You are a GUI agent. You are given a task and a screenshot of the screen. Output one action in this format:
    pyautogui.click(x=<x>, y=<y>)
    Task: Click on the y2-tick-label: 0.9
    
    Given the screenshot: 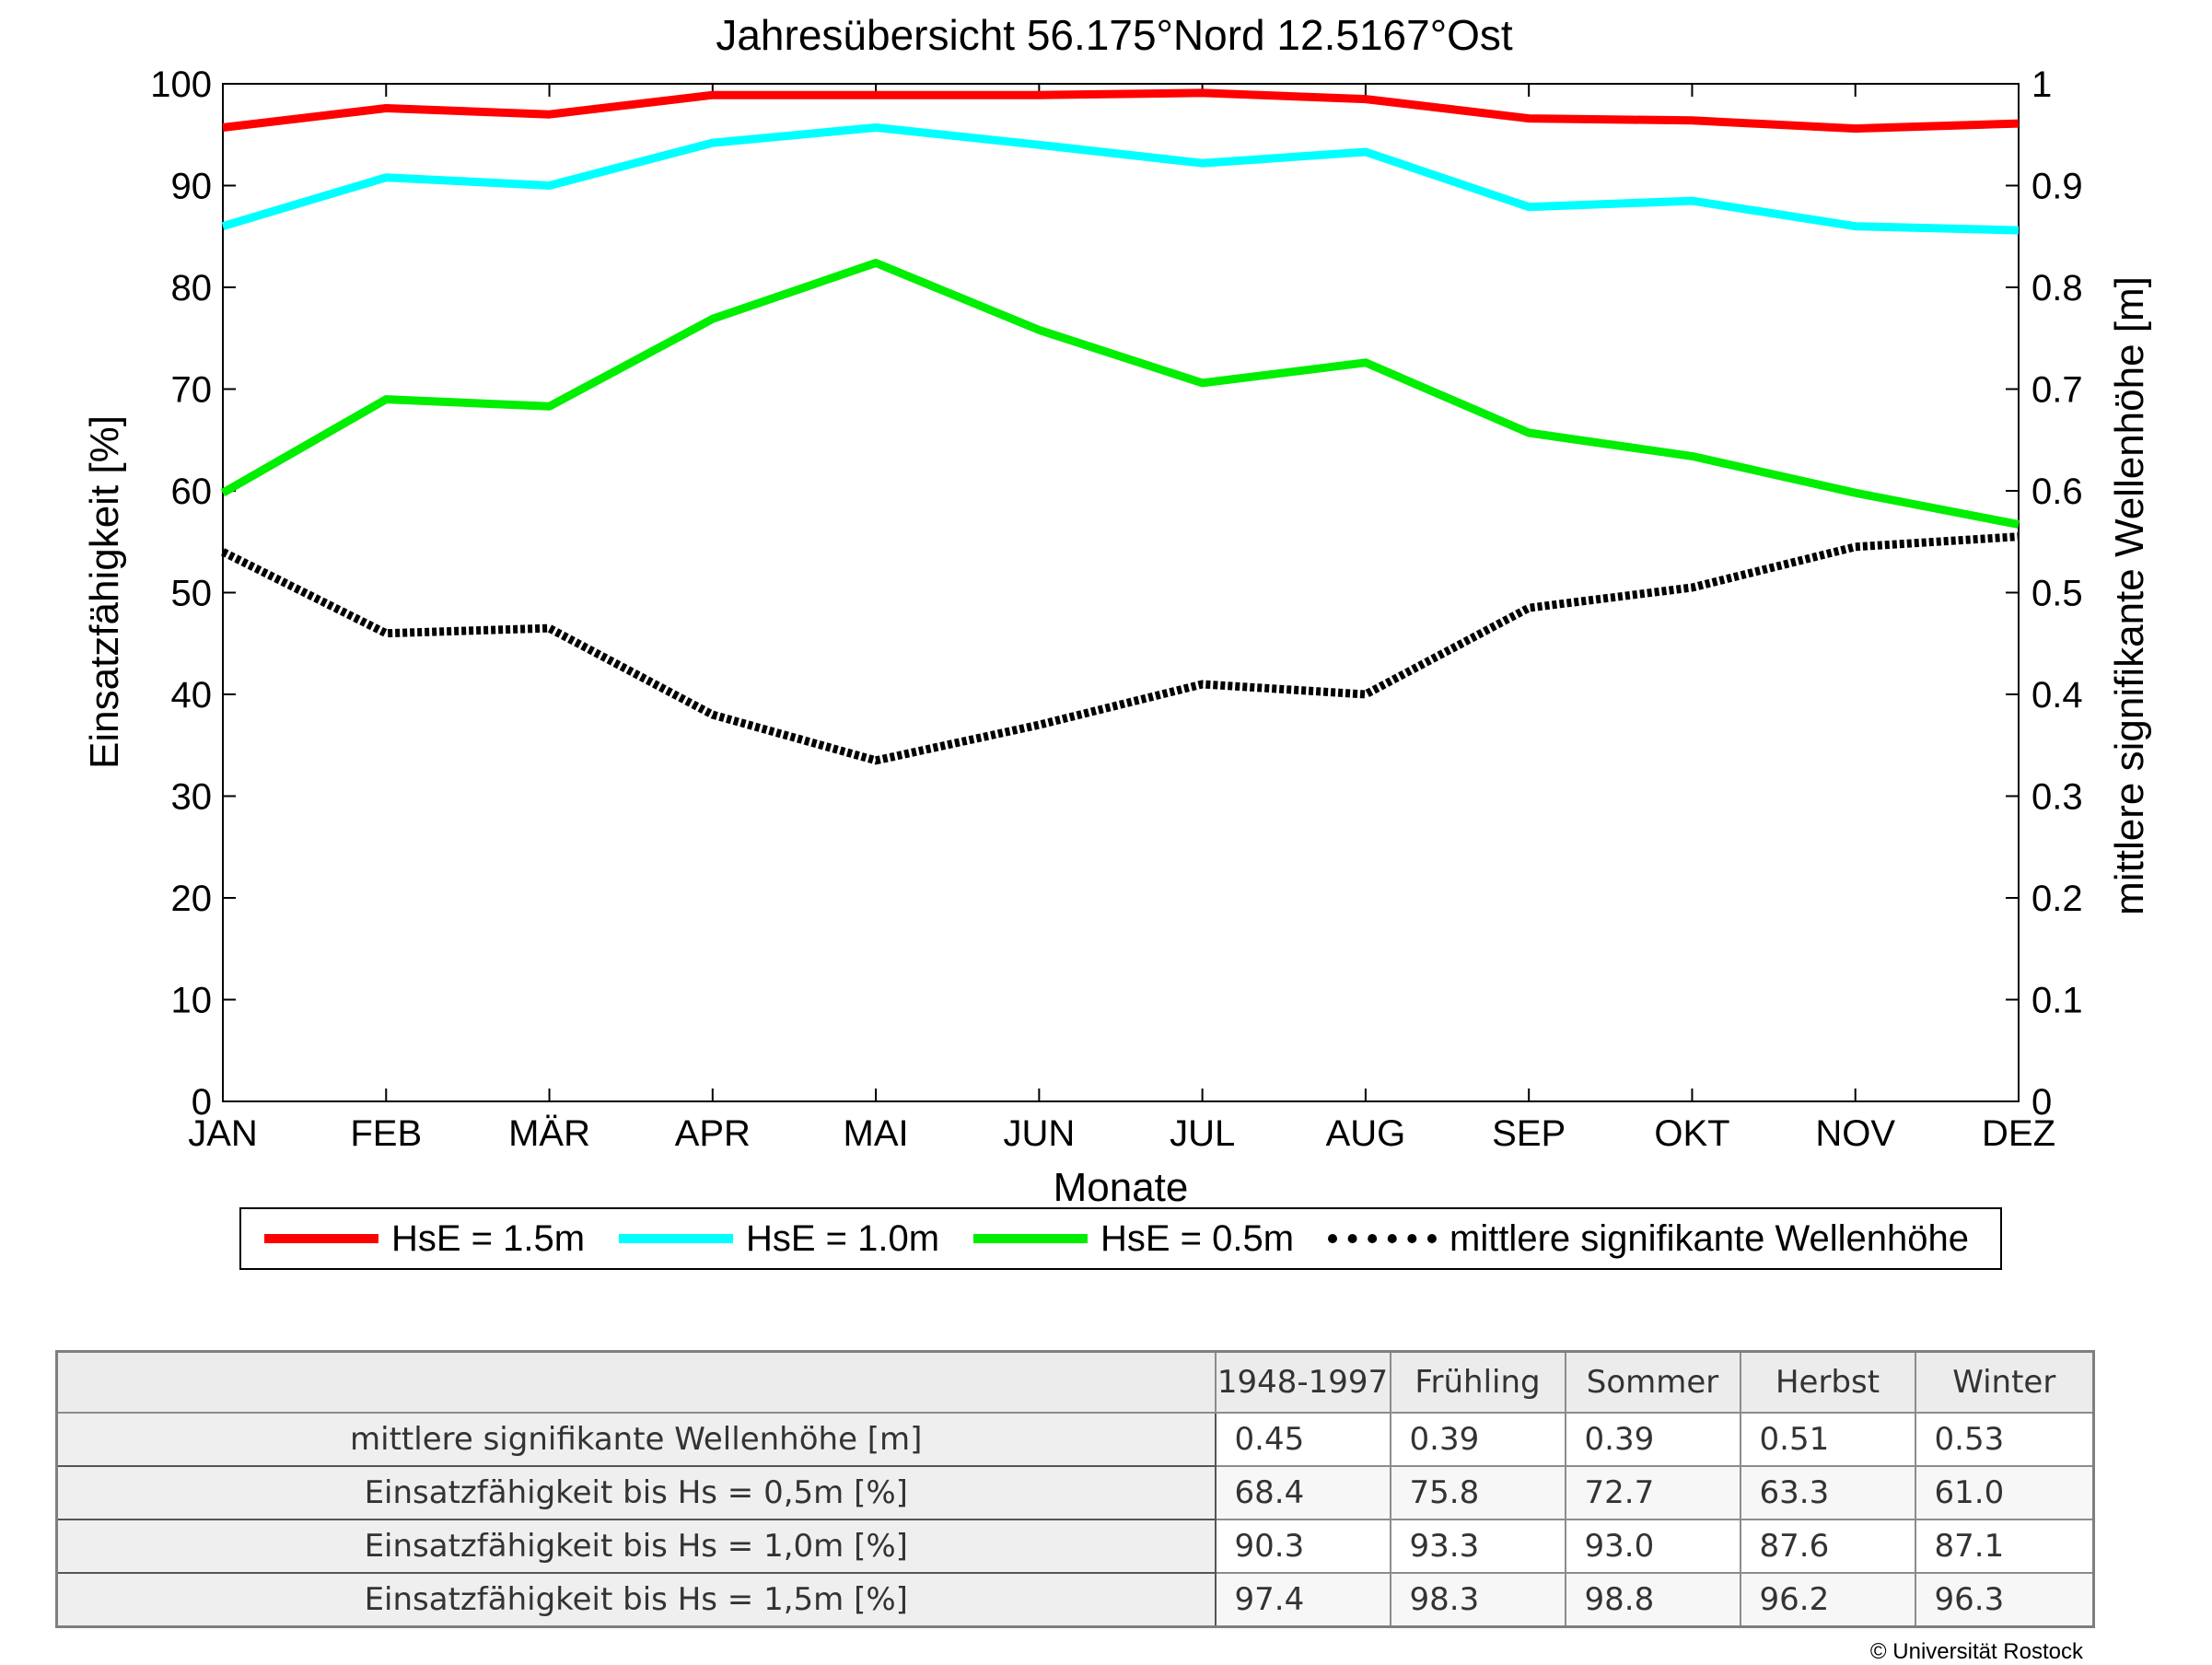 What is the action you would take?
    pyautogui.click(x=2057, y=187)
    